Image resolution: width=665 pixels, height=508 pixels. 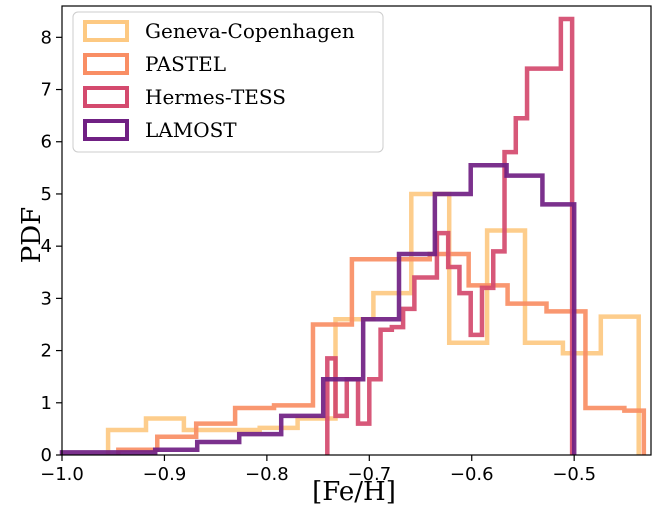 What do you see at coordinates (215, 97) in the screenshot?
I see `legend-label: Hermes-TESS` at bounding box center [215, 97].